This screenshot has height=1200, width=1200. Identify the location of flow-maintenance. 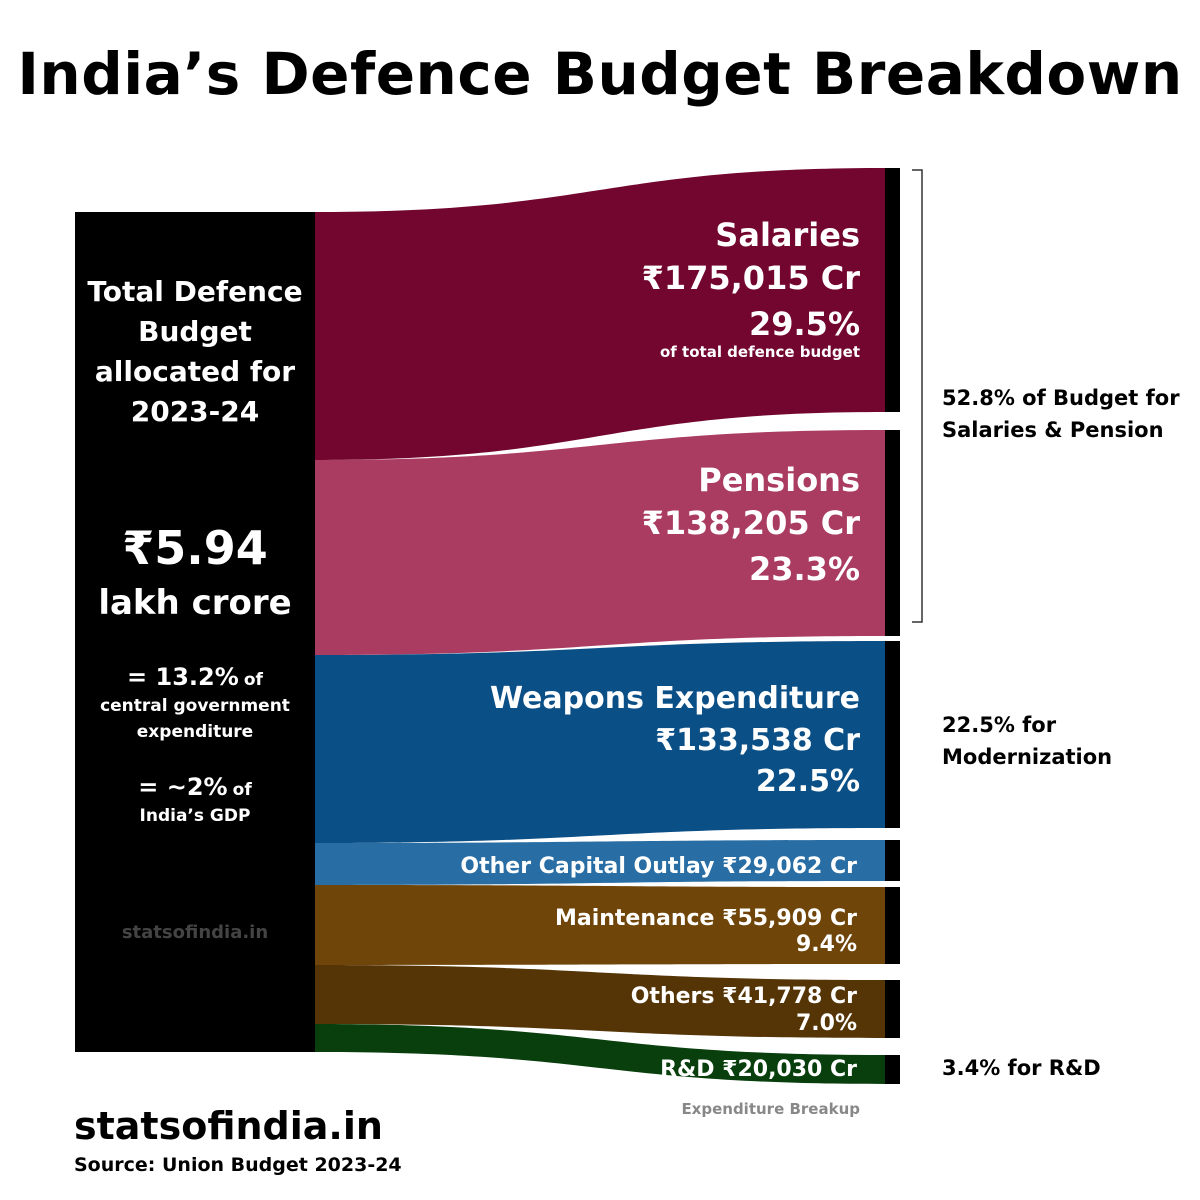
(600, 925).